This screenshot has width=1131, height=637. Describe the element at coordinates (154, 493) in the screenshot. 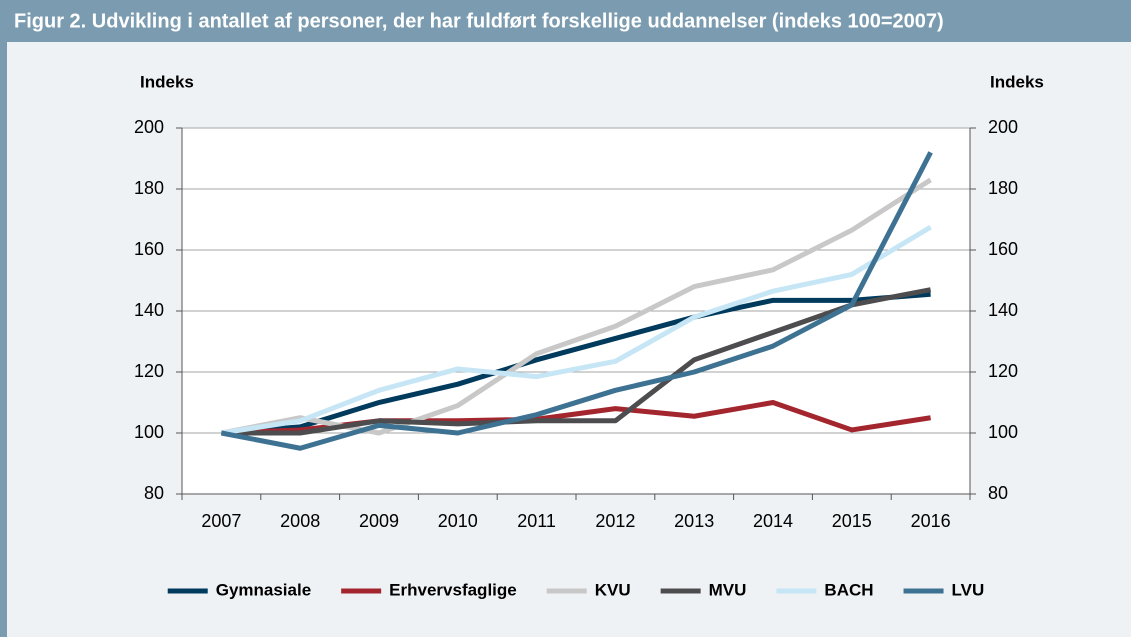

I see `y-tick-label: 80` at that location.